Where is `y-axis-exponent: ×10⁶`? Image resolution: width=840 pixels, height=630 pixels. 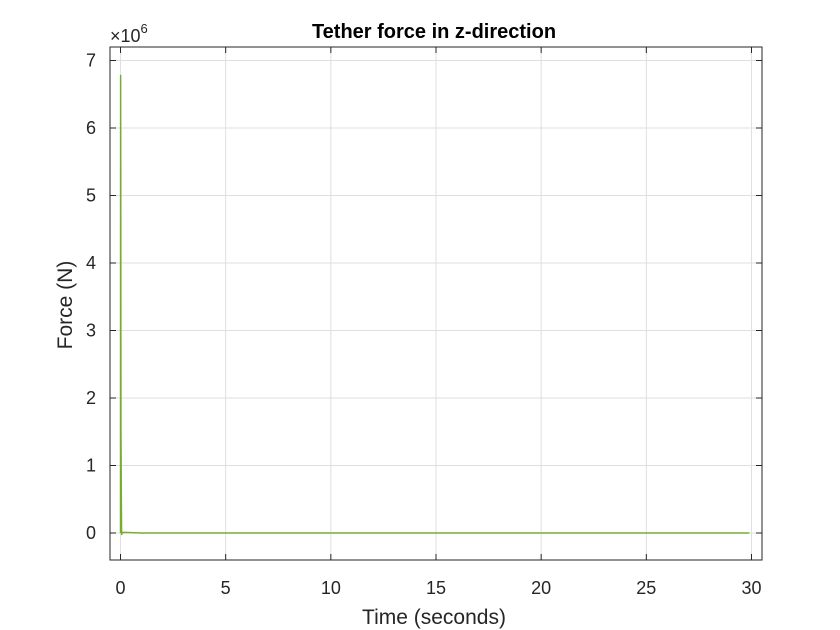 y-axis-exponent: ×10⁶ is located at coordinates (129, 33).